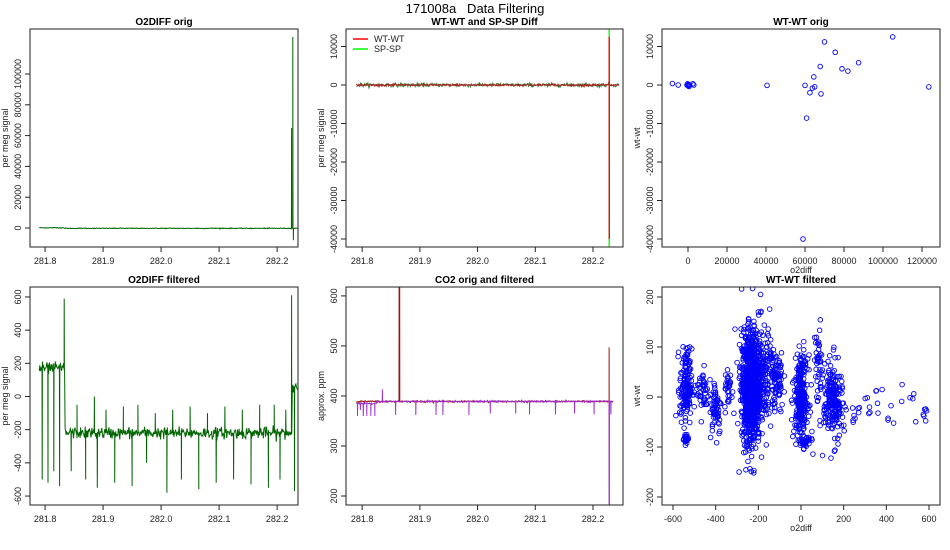 The width and height of the screenshot is (950, 550). What do you see at coordinates (801, 280) in the screenshot?
I see `panel-title: WT-WT filtered` at bounding box center [801, 280].